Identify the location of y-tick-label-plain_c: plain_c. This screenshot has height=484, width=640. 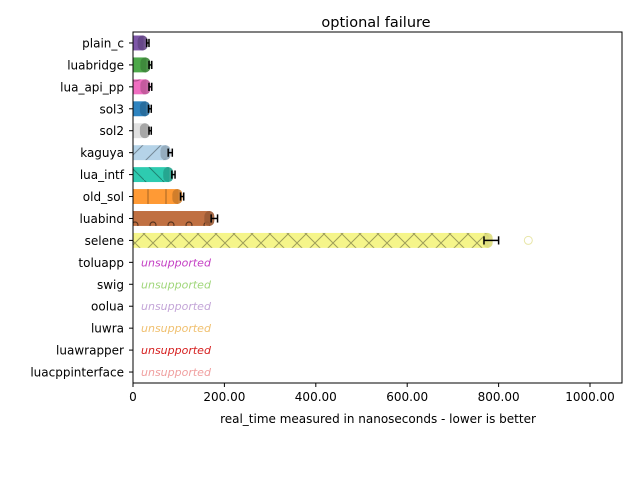
(103, 43).